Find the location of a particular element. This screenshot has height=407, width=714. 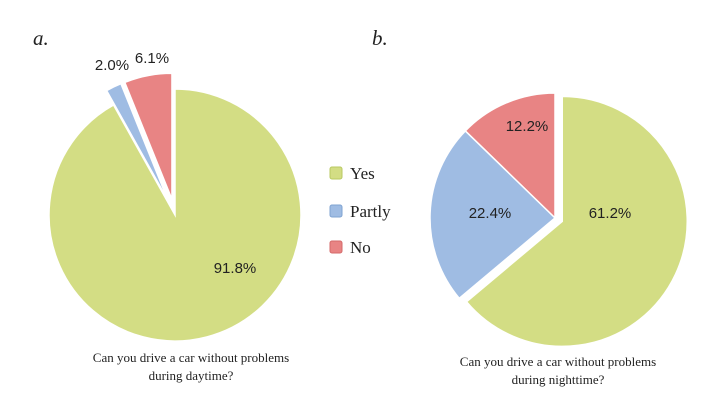

legend: Yes Partly No is located at coordinates (360, 210).